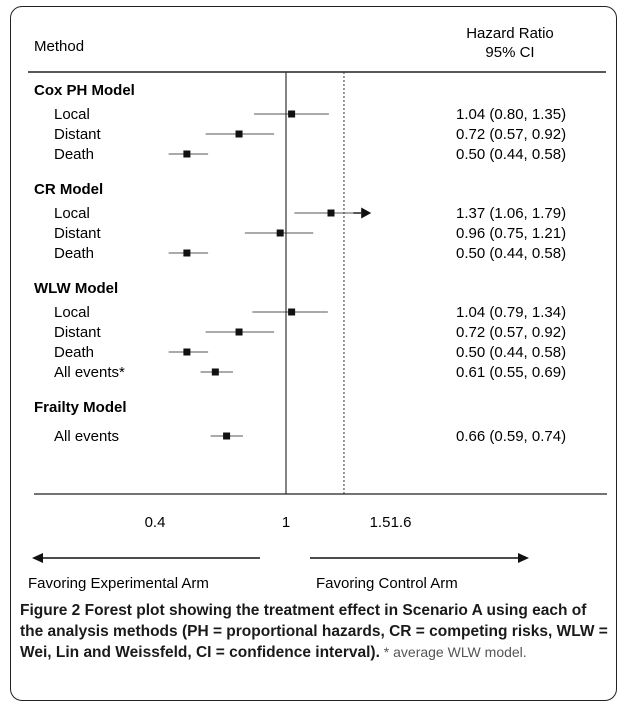 This screenshot has height=707, width=625. I want to click on row-label: All events*, so click(89, 372).